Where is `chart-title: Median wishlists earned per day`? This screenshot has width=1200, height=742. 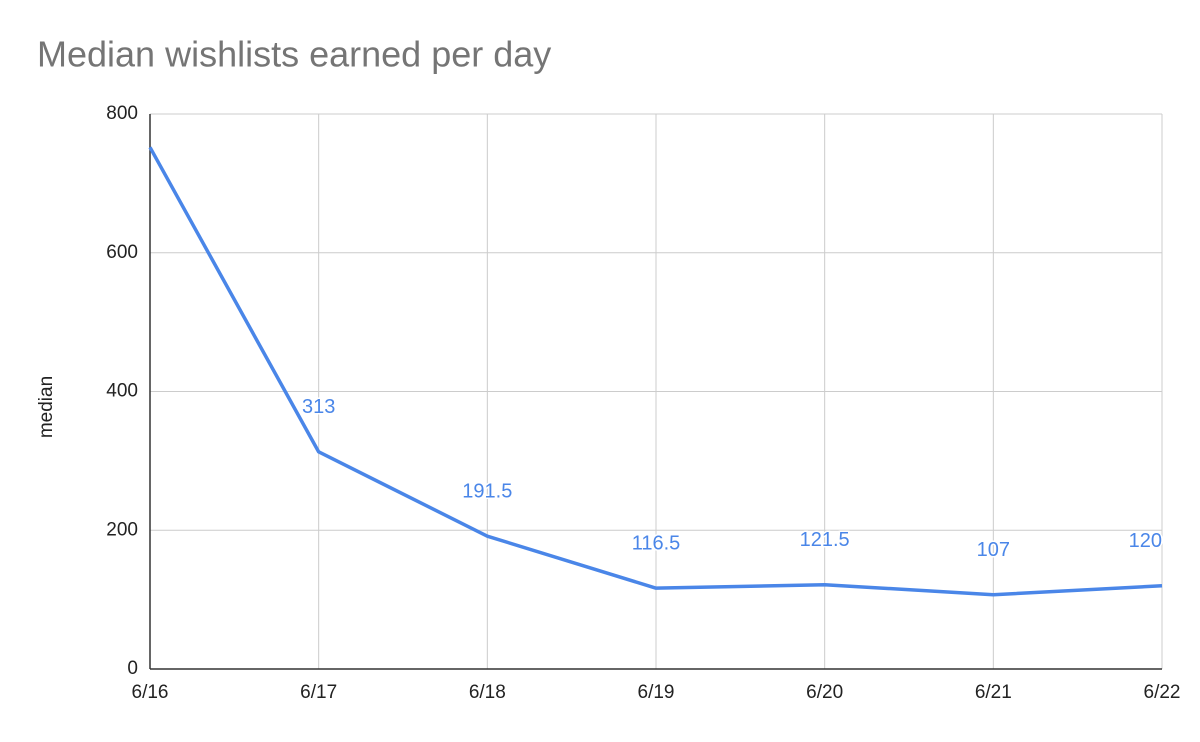
chart-title: Median wishlists earned per day is located at coordinates (294, 54).